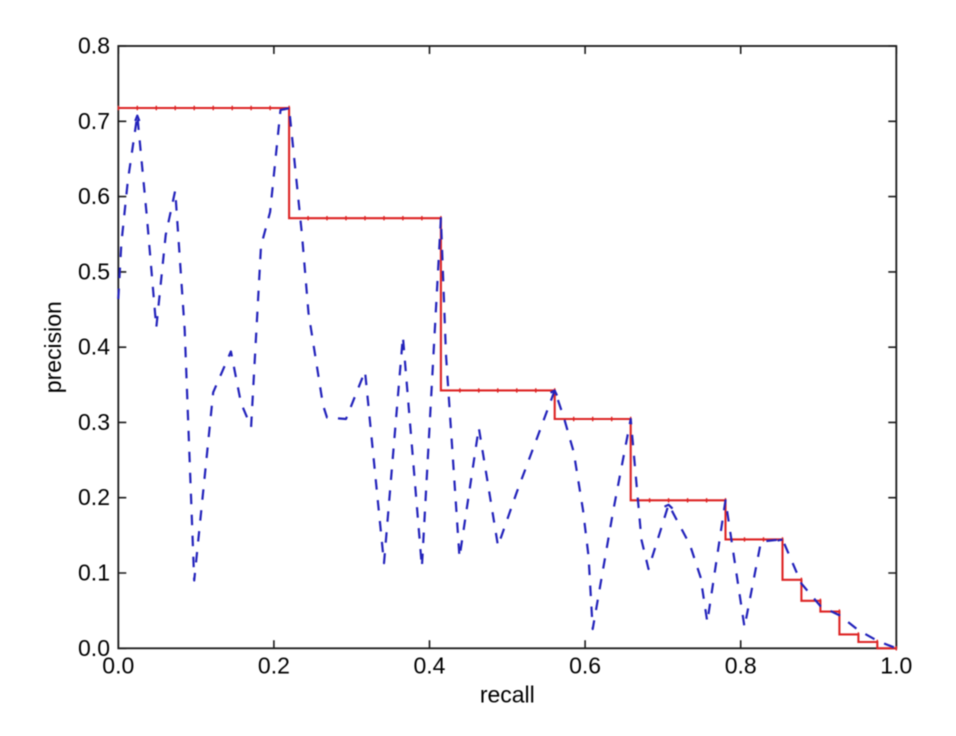 This screenshot has height=736, width=956. I want to click on svg-text: 0.5, so click(94, 271).